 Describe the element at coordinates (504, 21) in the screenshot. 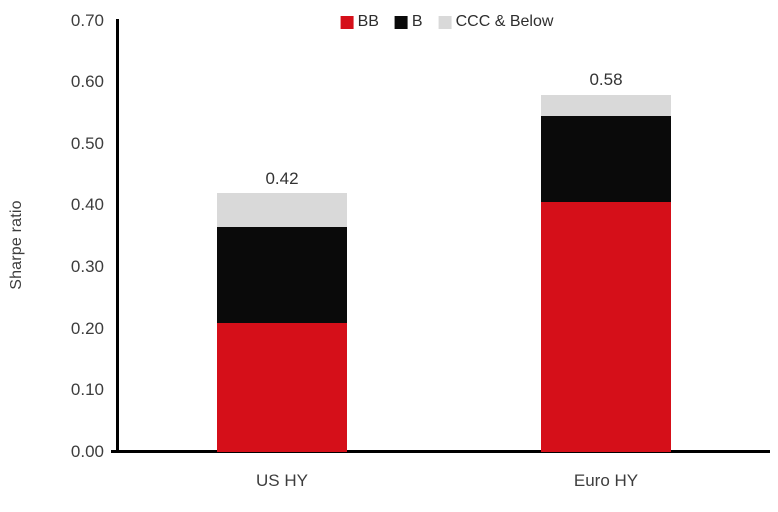

I see `legend-label: CCC & Below` at that location.